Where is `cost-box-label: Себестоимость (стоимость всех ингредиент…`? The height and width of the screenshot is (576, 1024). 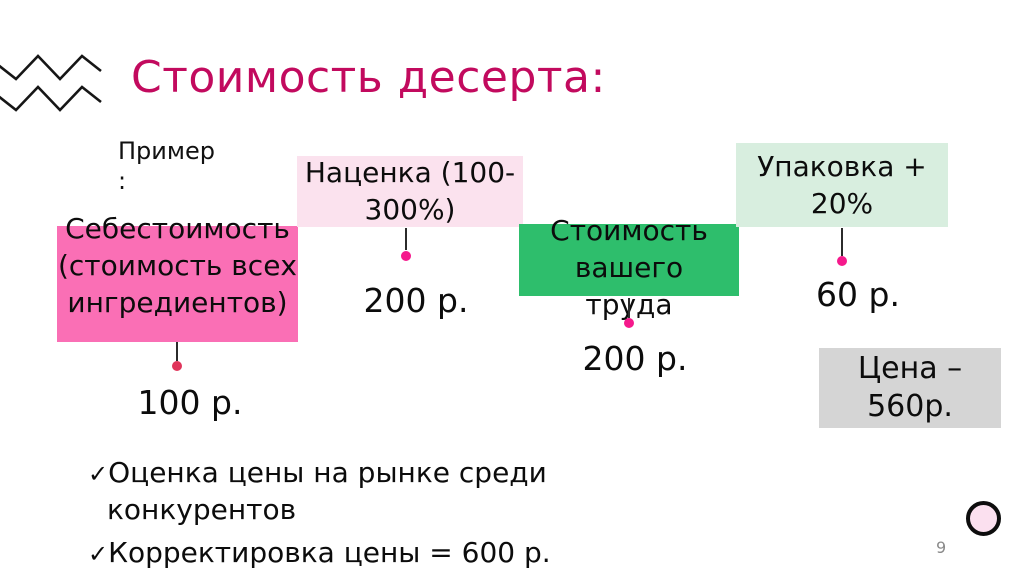
cost-box-label: Себестоимость (стоимость всех ингредиент… is located at coordinates (177, 265).